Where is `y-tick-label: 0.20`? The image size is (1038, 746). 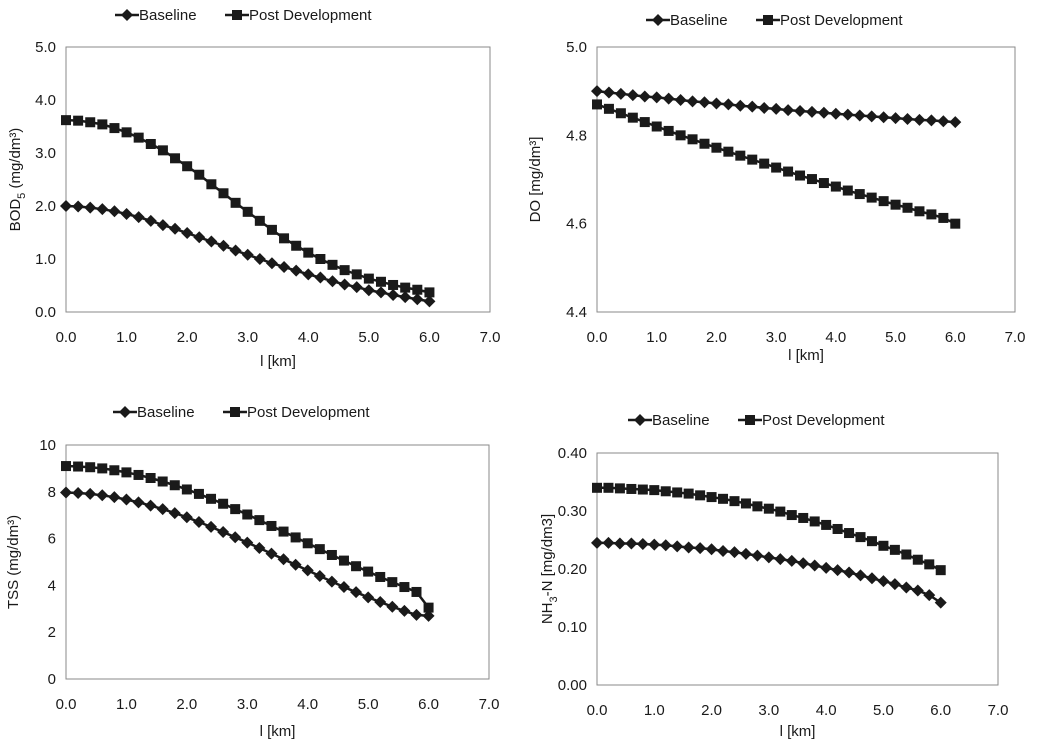
y-tick-label: 0.20 is located at coordinates (572, 569).